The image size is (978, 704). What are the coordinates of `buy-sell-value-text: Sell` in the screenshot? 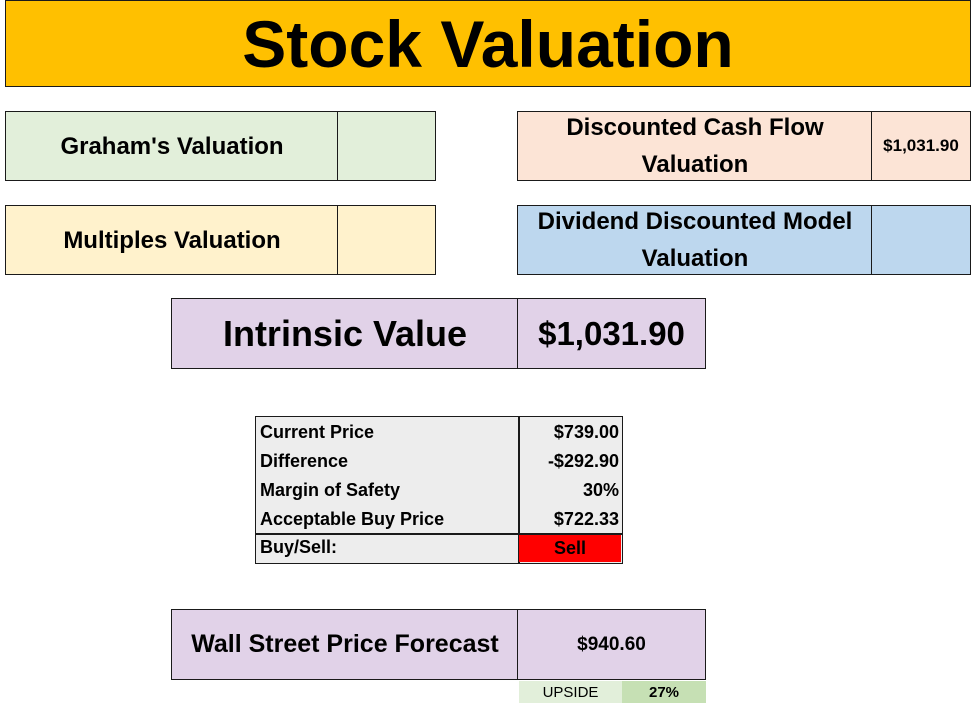 It's located at (570, 548).